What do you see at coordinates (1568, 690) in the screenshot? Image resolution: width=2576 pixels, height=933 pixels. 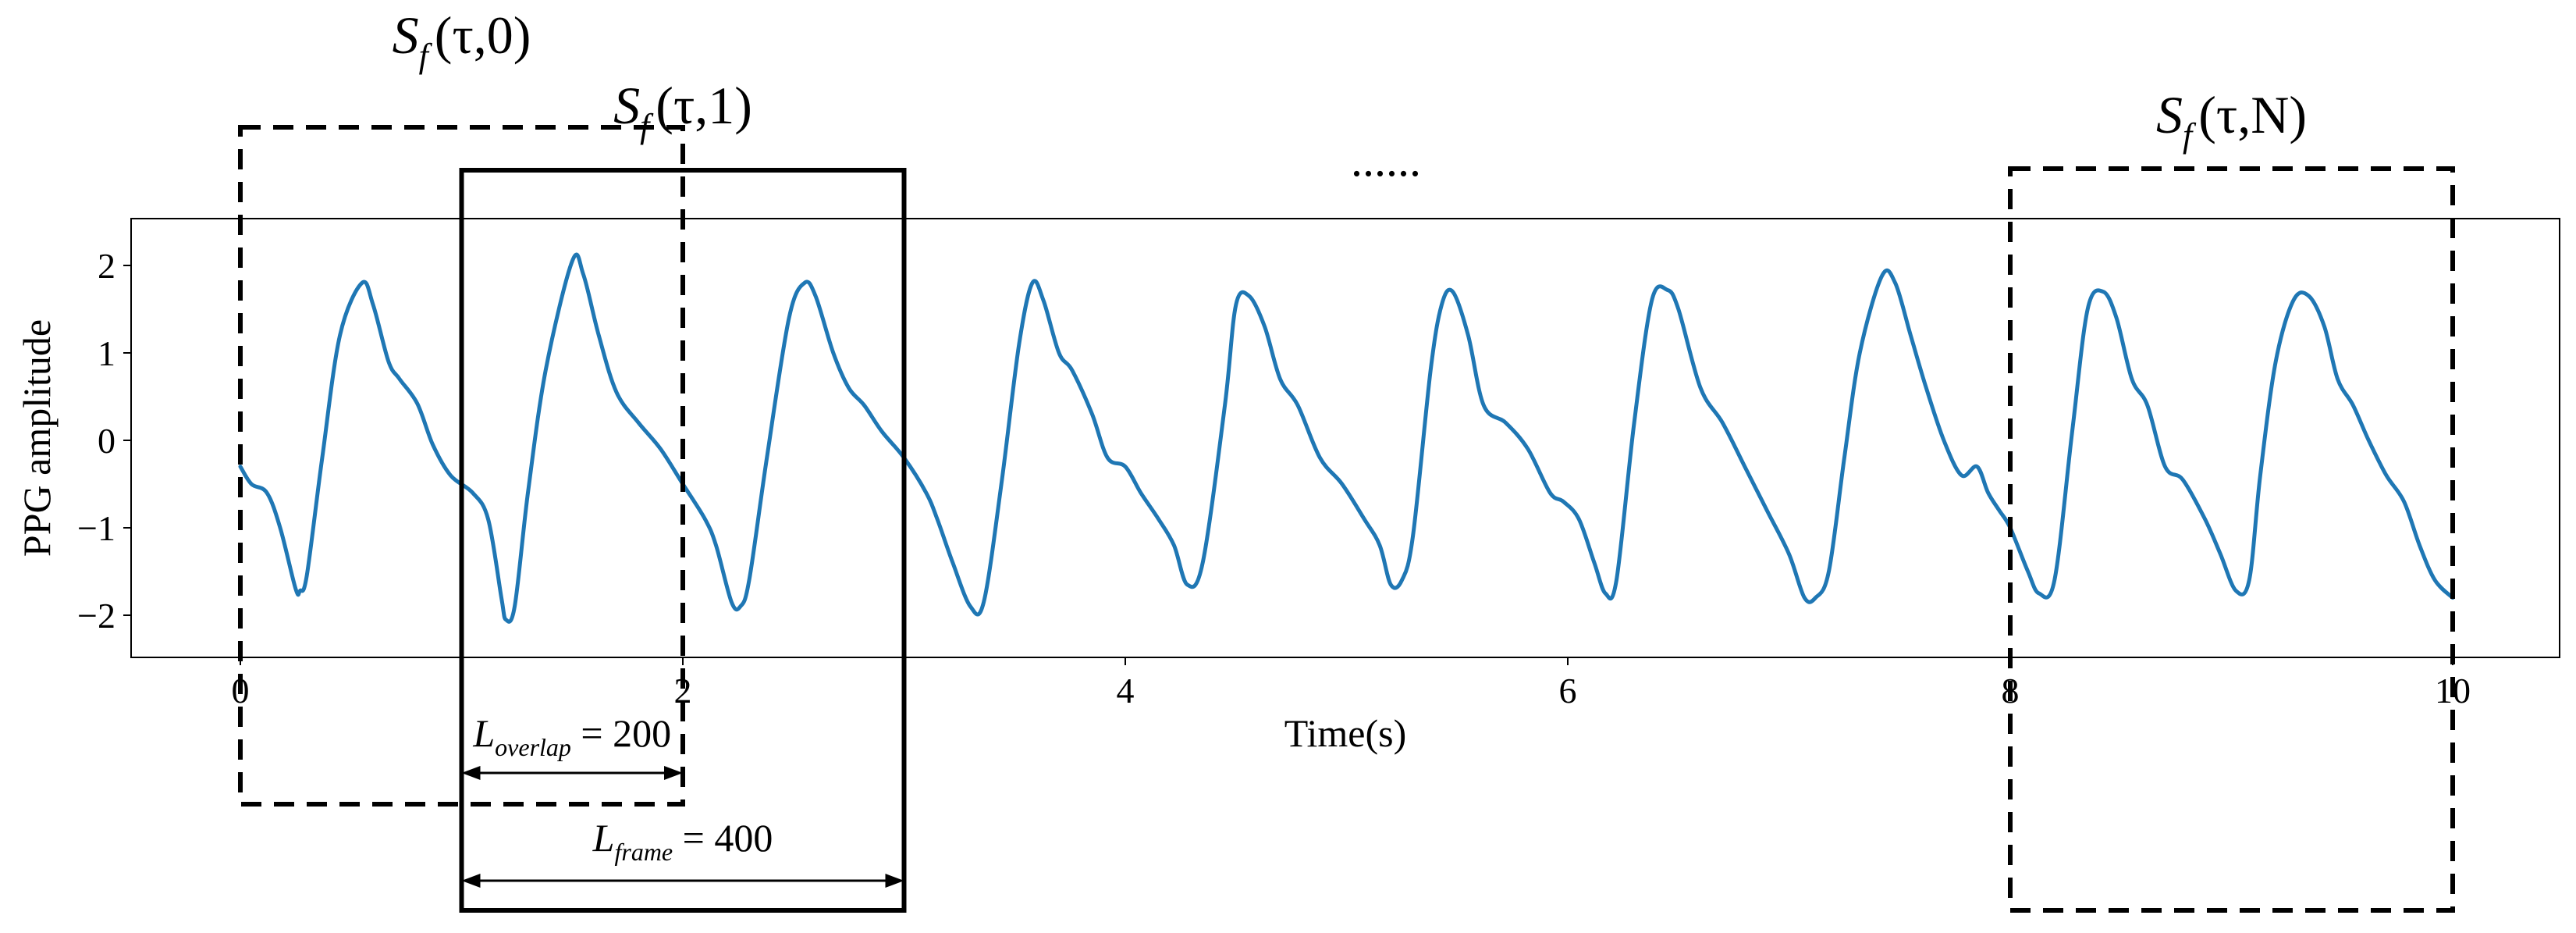 I see `x-tick-label: 6` at bounding box center [1568, 690].